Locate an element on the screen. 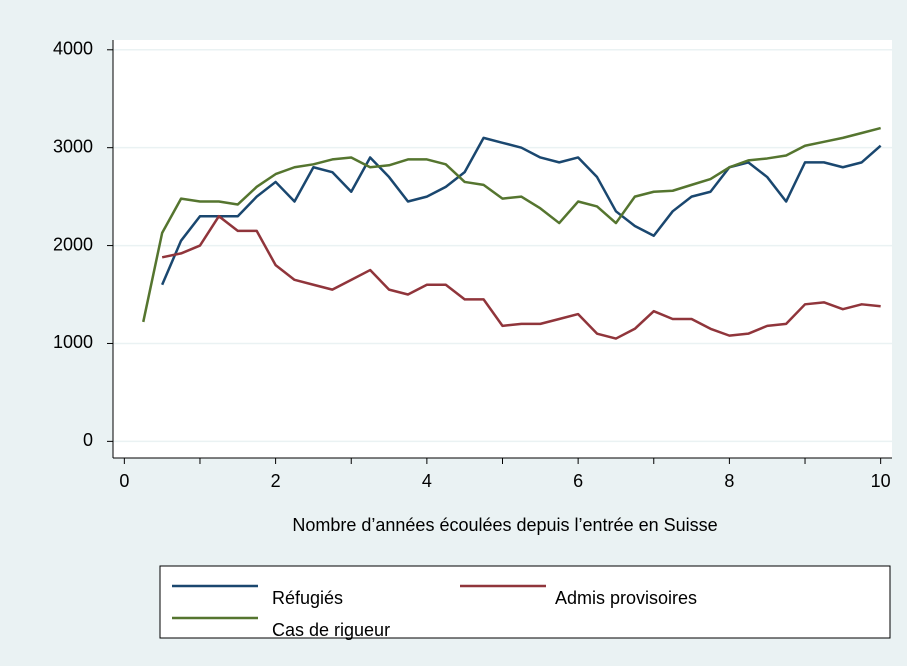  legend-label: Réfugiés is located at coordinates (307, 598).